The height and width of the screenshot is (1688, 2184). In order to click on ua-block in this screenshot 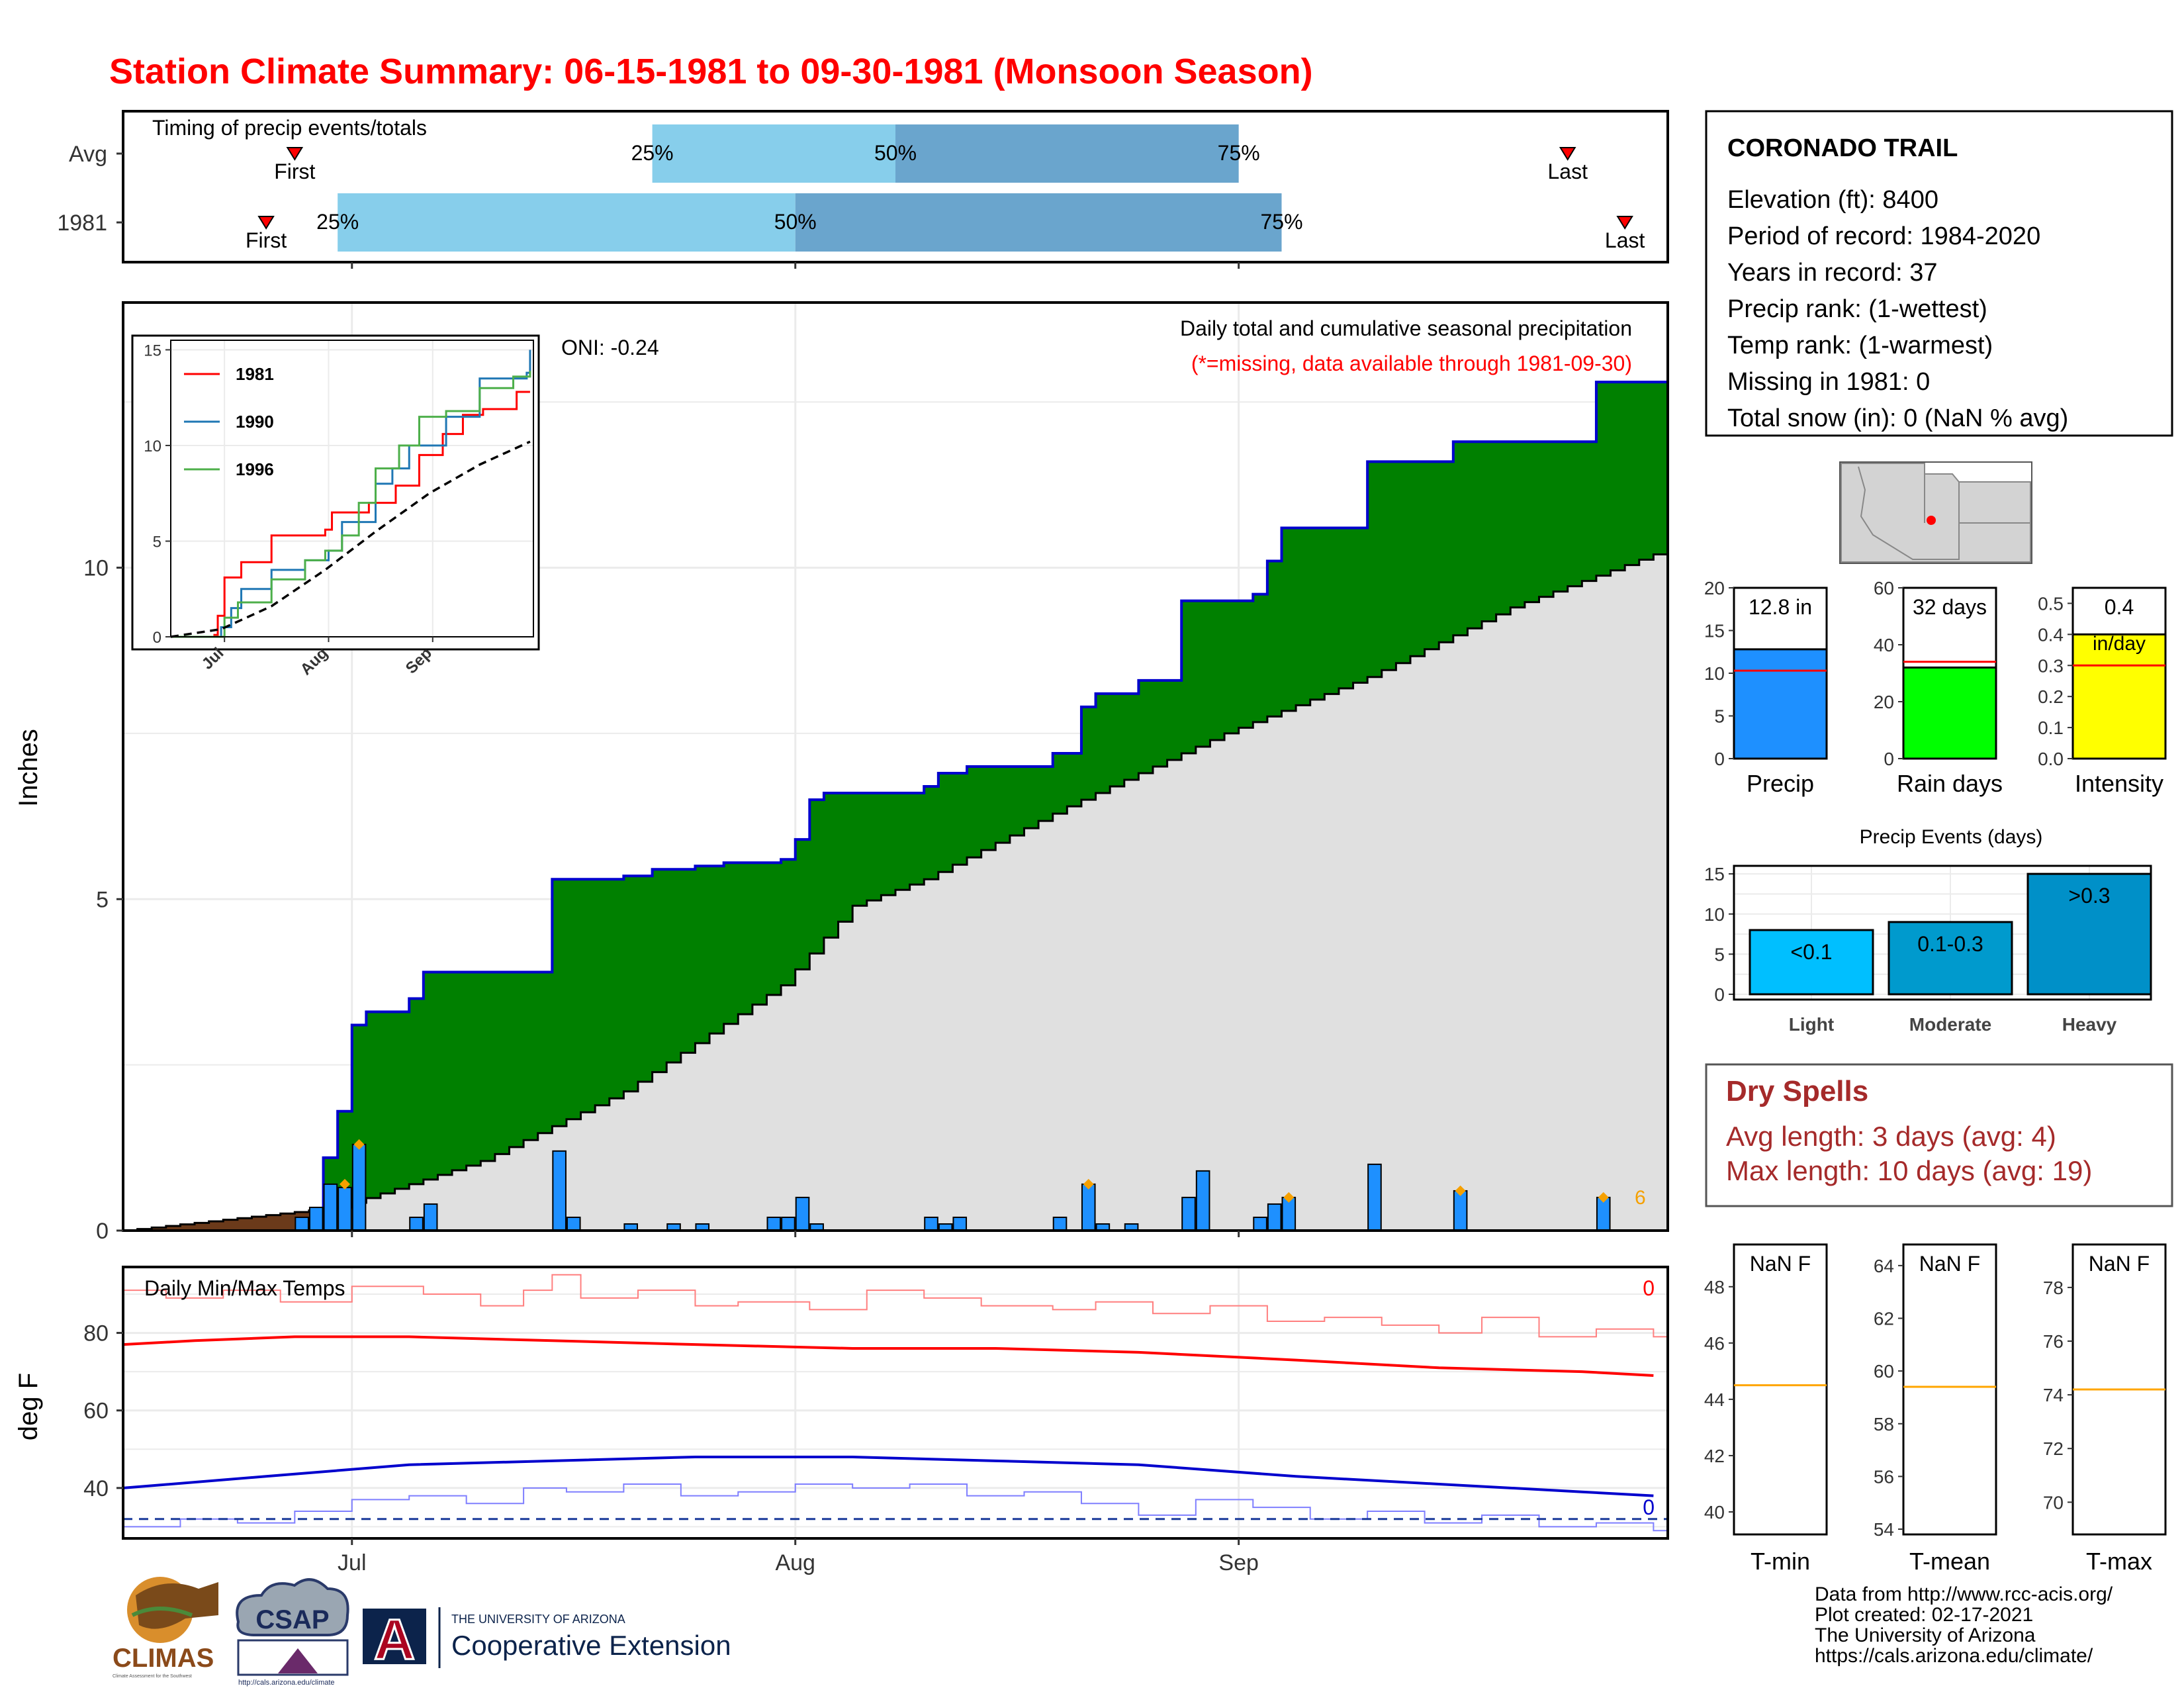, I will do `click(395, 1636)`.